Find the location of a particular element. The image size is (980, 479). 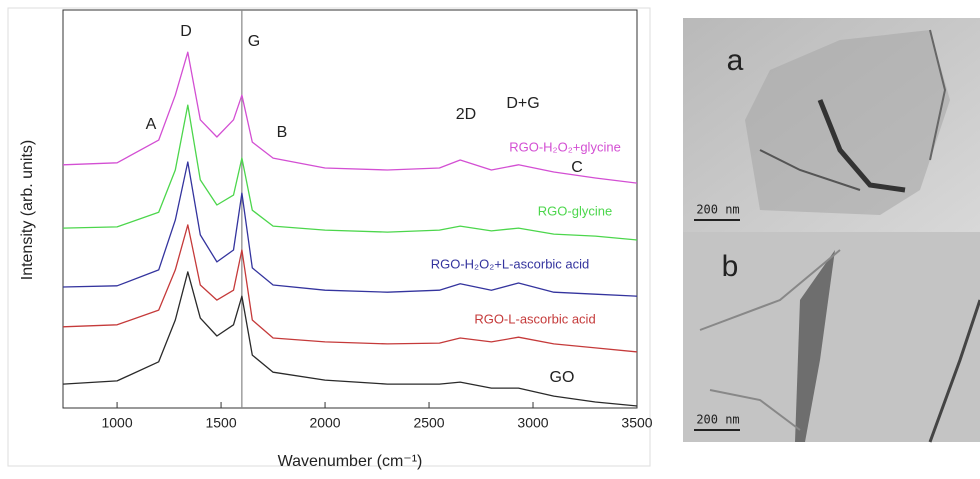

series-label: GO is located at coordinates (562, 377).